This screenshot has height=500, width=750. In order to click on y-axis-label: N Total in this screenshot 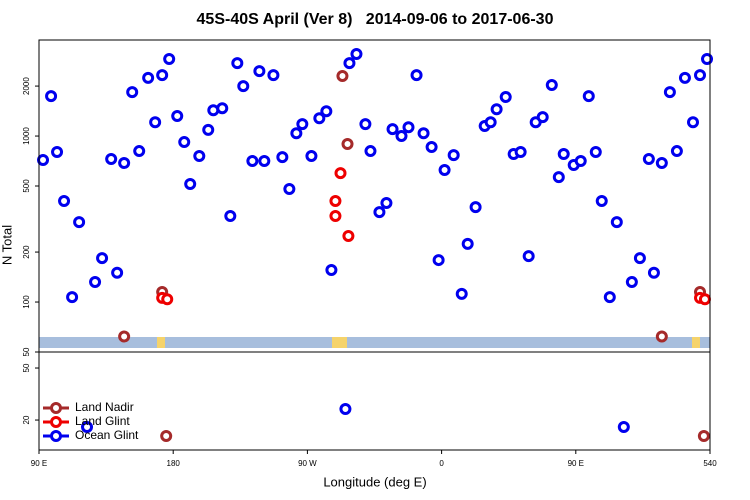, I will do `click(7, 245)`.